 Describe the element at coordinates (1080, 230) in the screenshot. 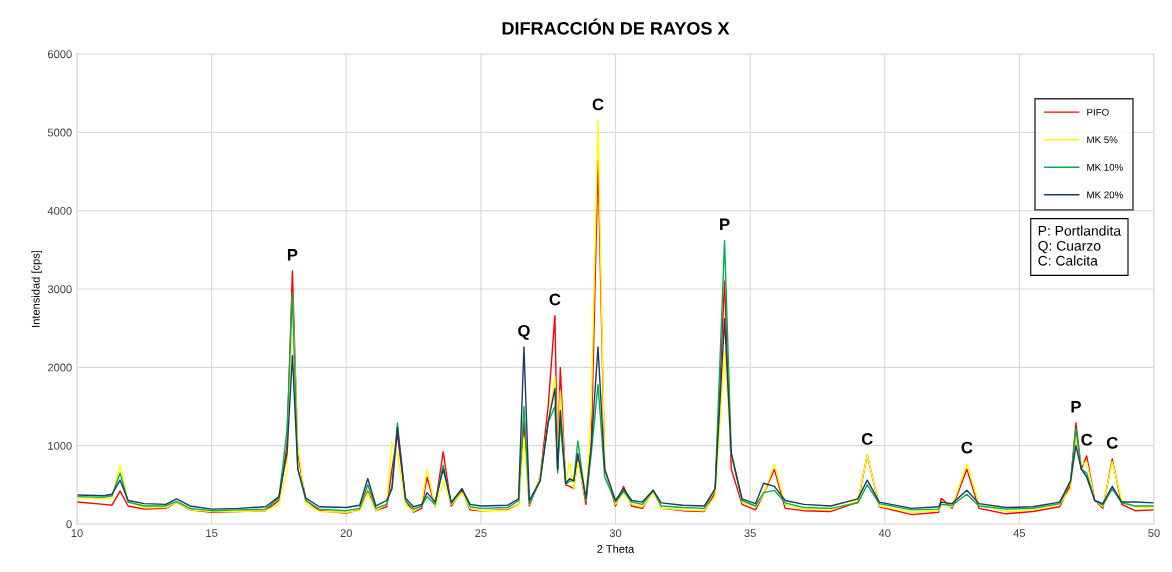

I see `annotation: P: Portlandita` at that location.